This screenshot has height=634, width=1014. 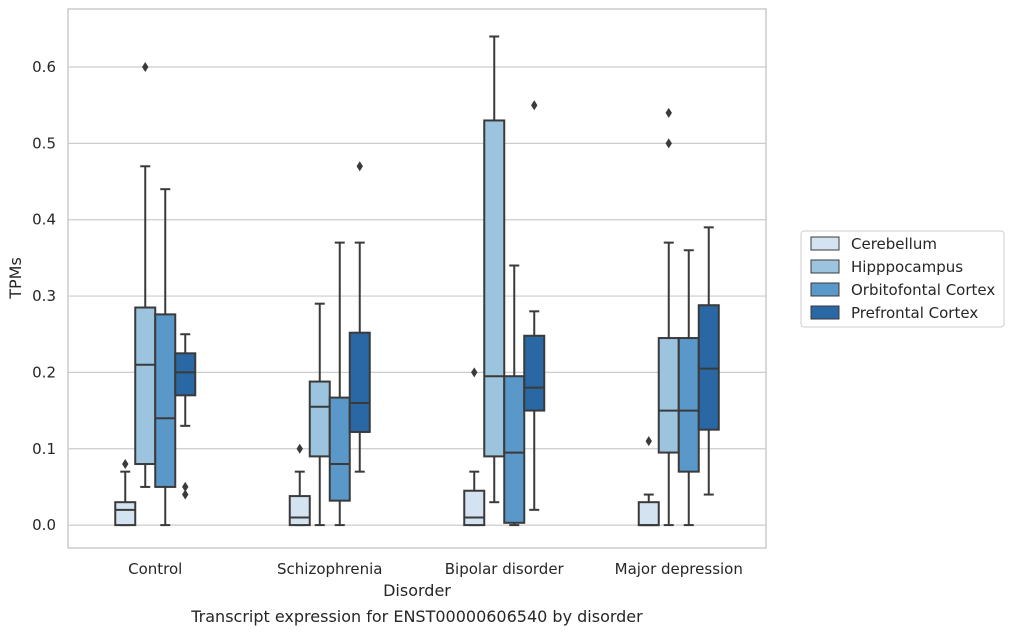 I want to click on y-tick-label: 0.2, so click(x=44, y=372).